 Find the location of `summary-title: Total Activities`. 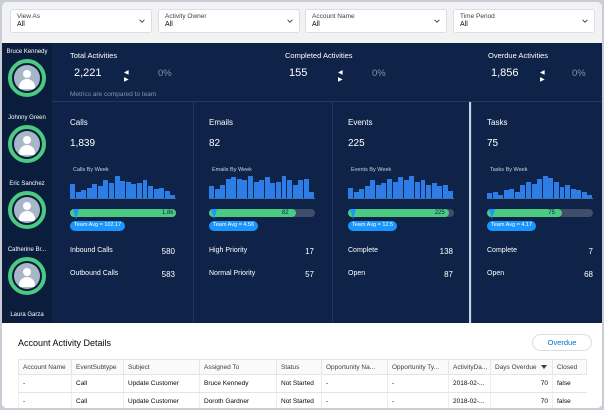

summary-title: Total Activities is located at coordinates (94, 55).